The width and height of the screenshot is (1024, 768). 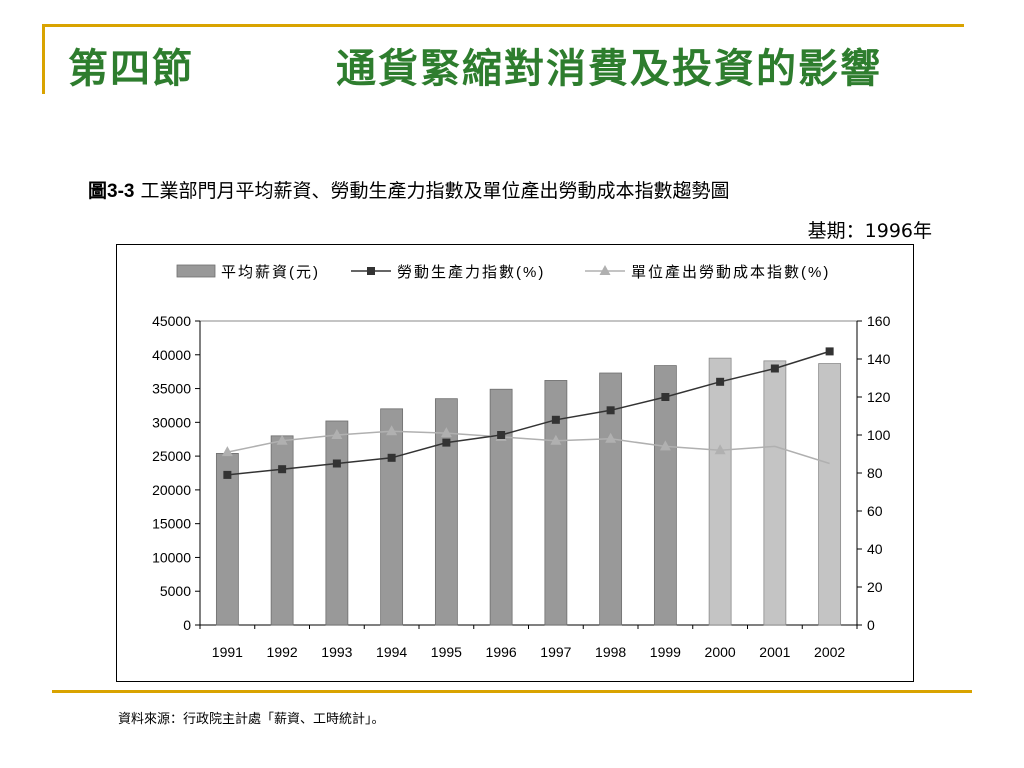 What do you see at coordinates (175, 591) in the screenshot?
I see `y-left-tick-label: 5000` at bounding box center [175, 591].